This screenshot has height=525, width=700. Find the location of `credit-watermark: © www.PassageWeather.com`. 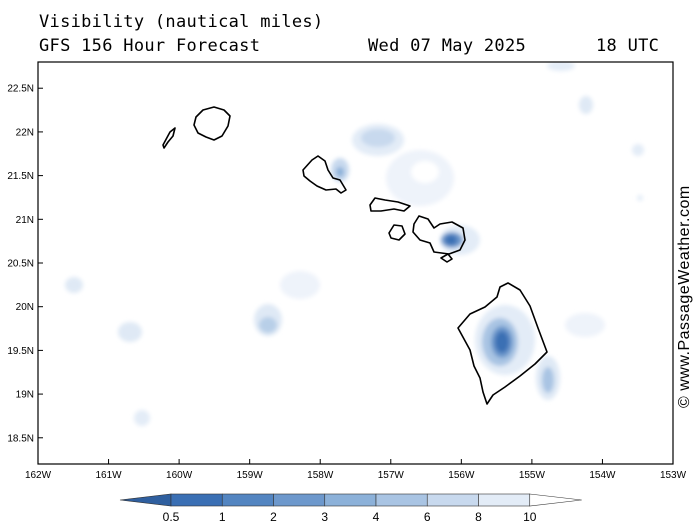

credit-watermark: © www.PassageWeather.com is located at coordinates (684, 296).